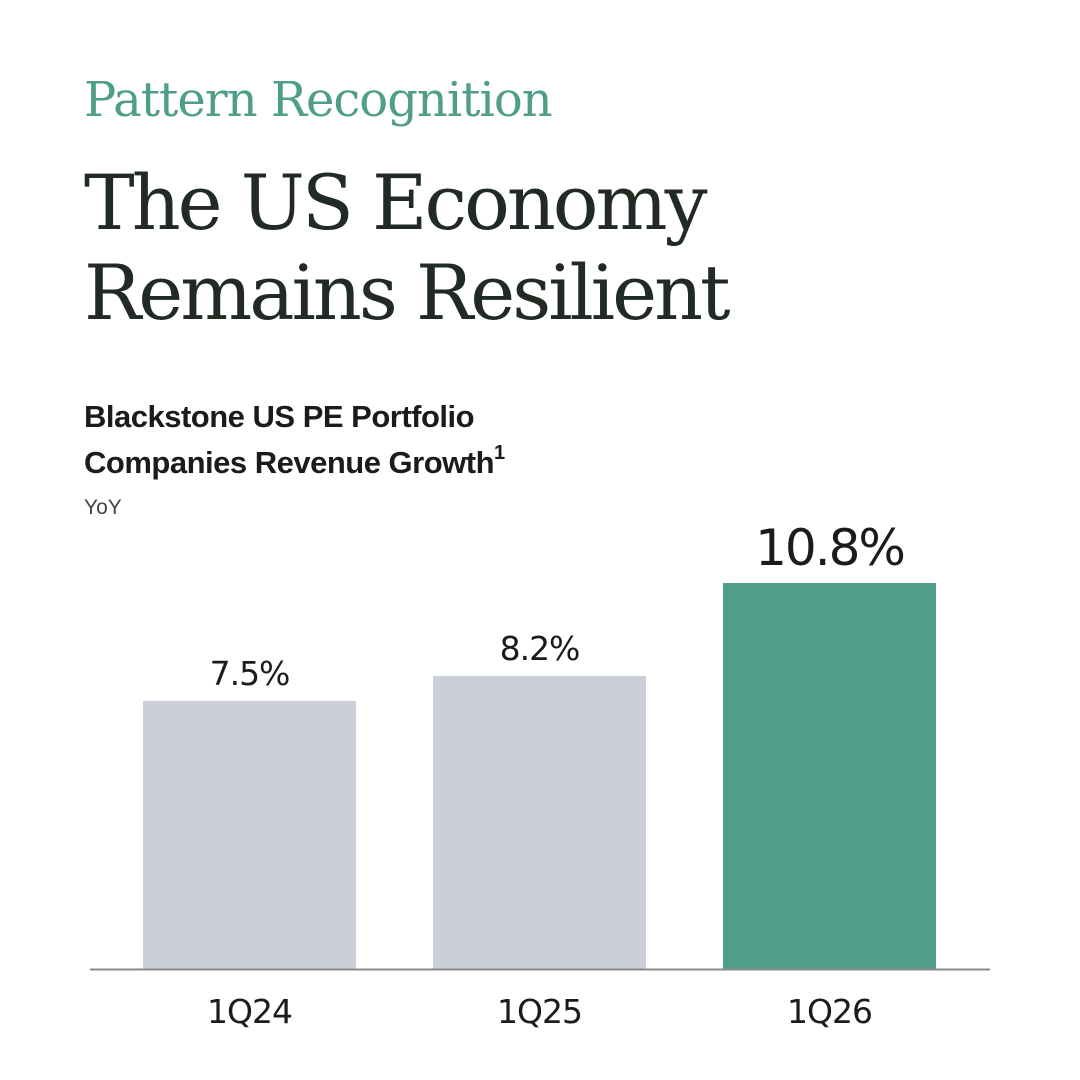 Image resolution: width=1080 pixels, height=1080 pixels. Describe the element at coordinates (289, 462) in the screenshot. I see `chart-title-line-2: Companies Revenue Growth` at that location.